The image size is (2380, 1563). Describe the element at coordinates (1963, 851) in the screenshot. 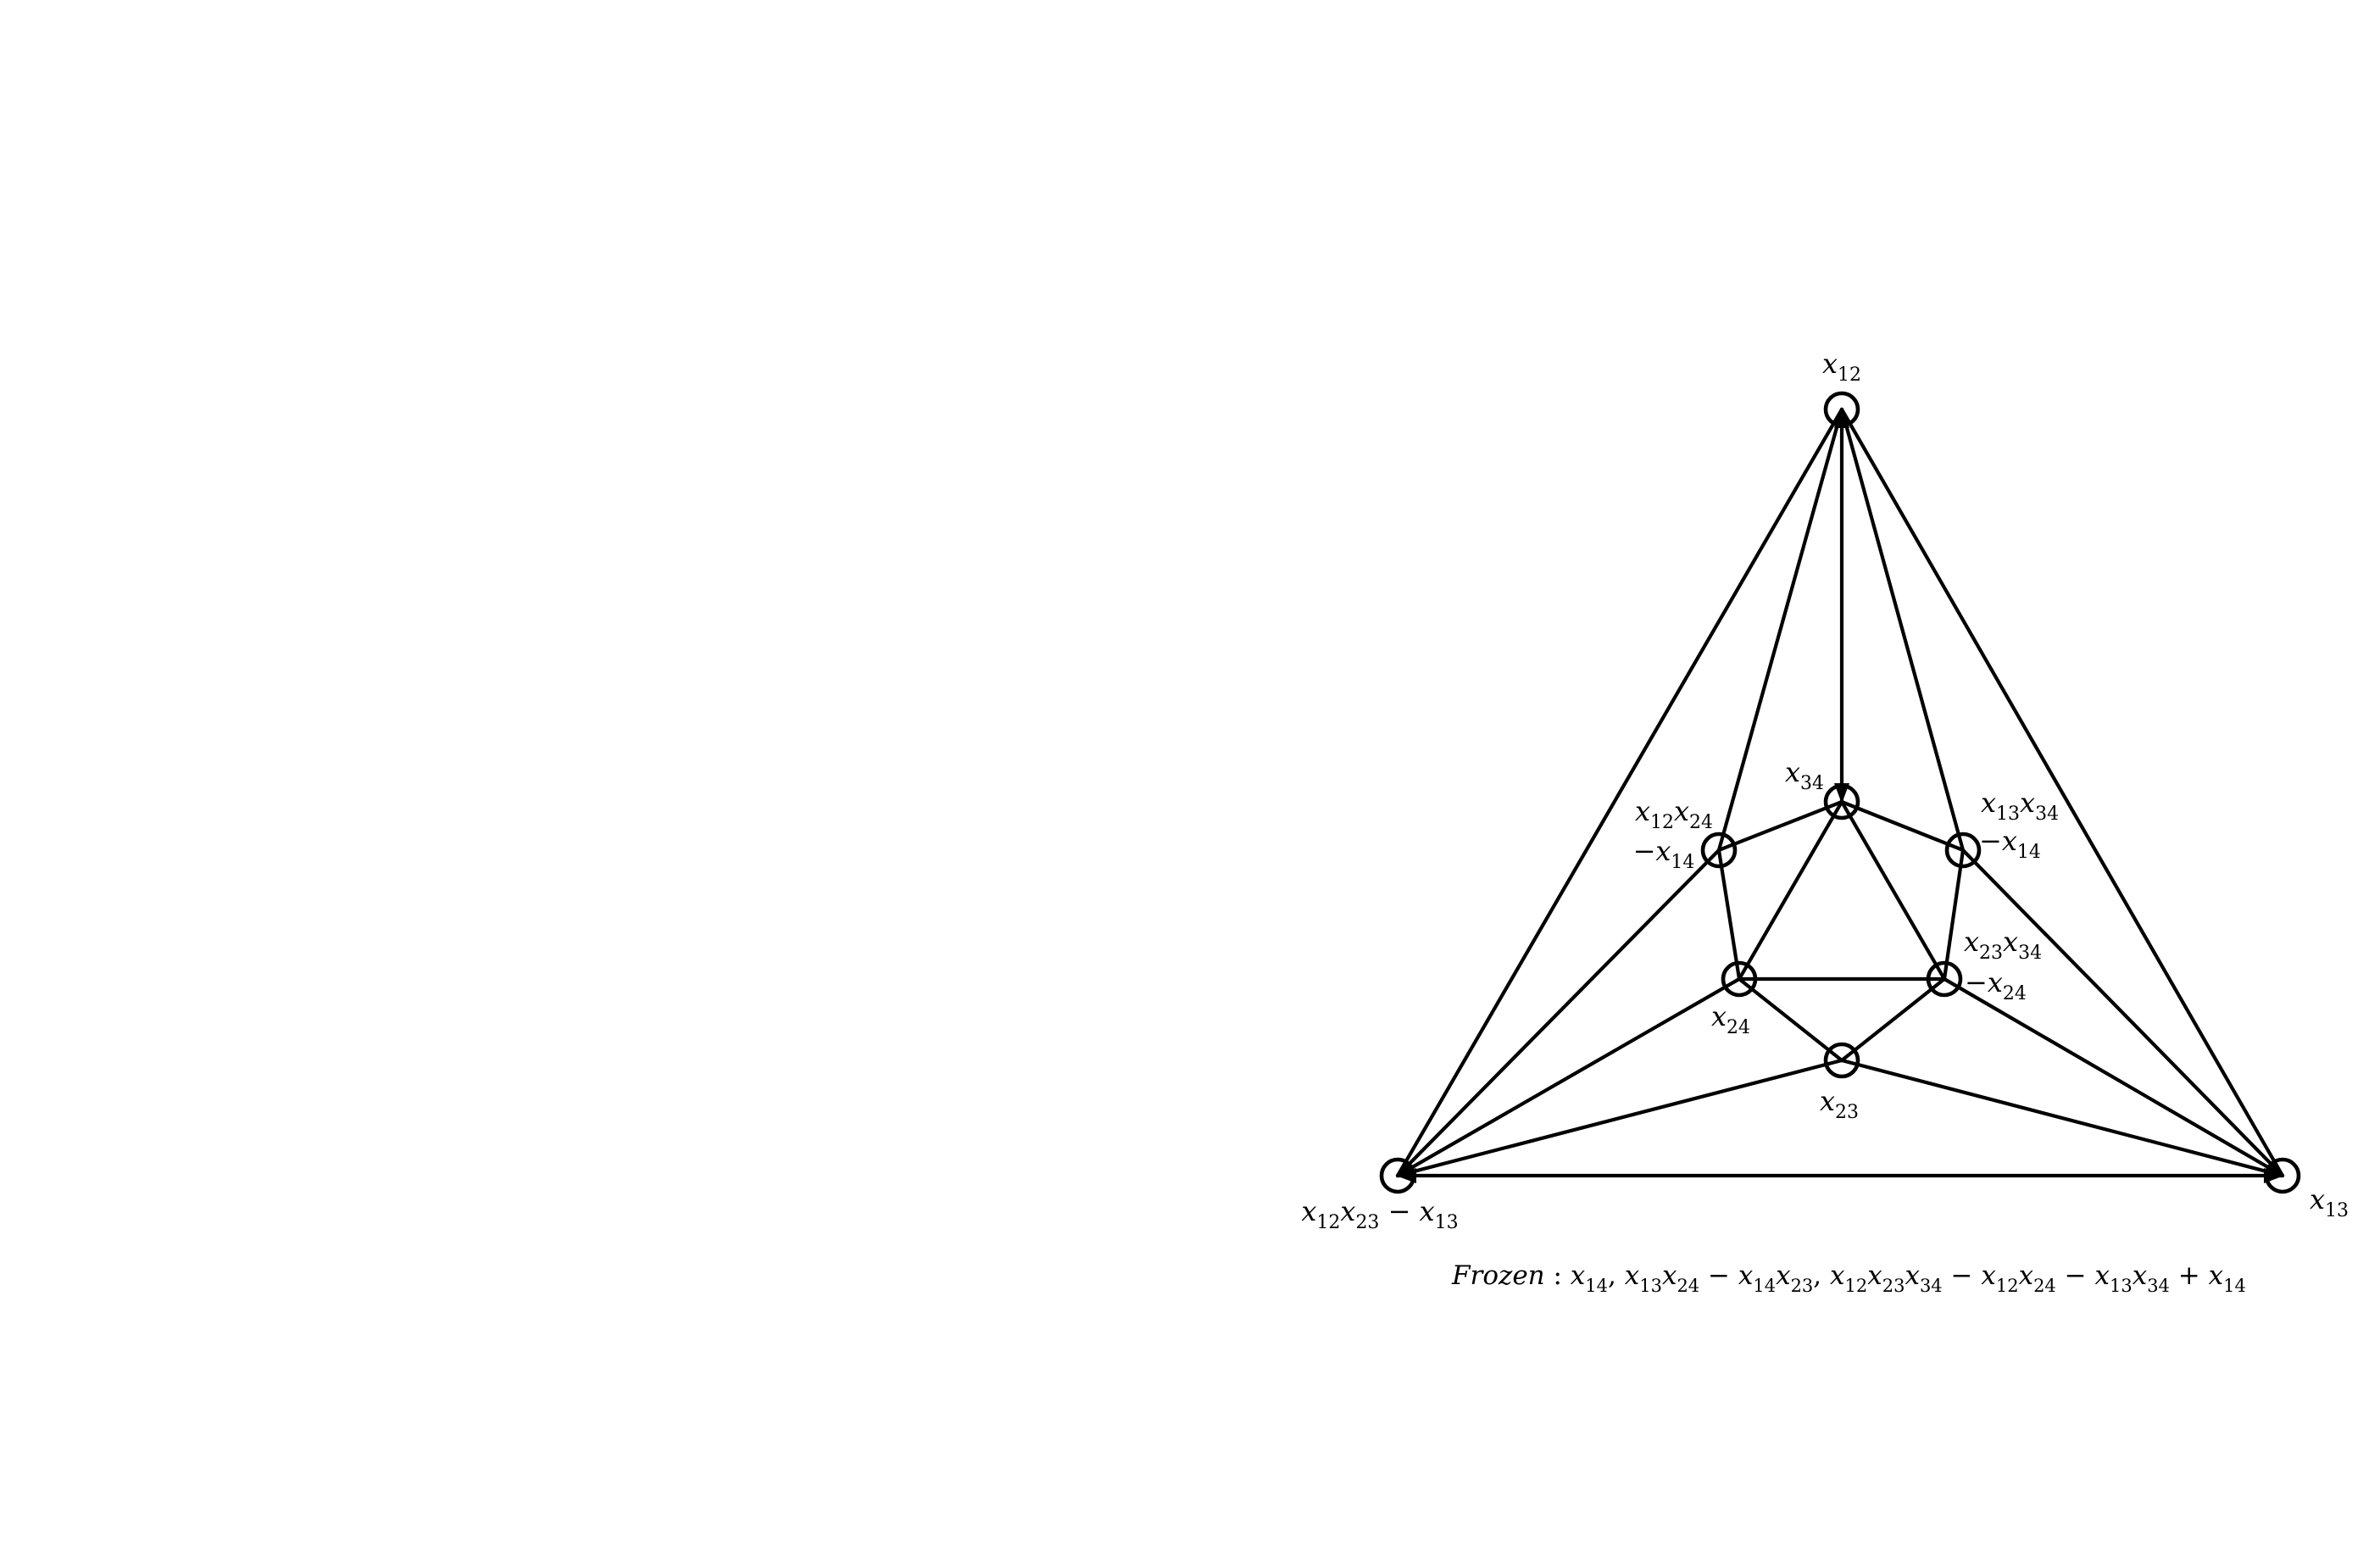

I see `node-nR` at that location.